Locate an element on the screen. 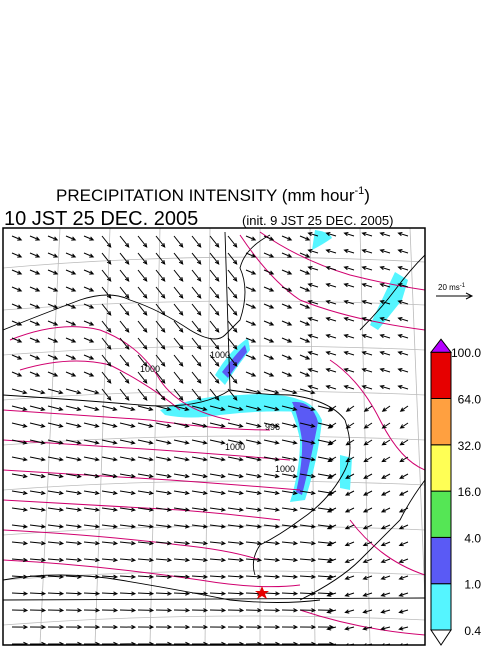 This screenshot has height=655, width=500. colorbar-over is located at coordinates (441, 345).